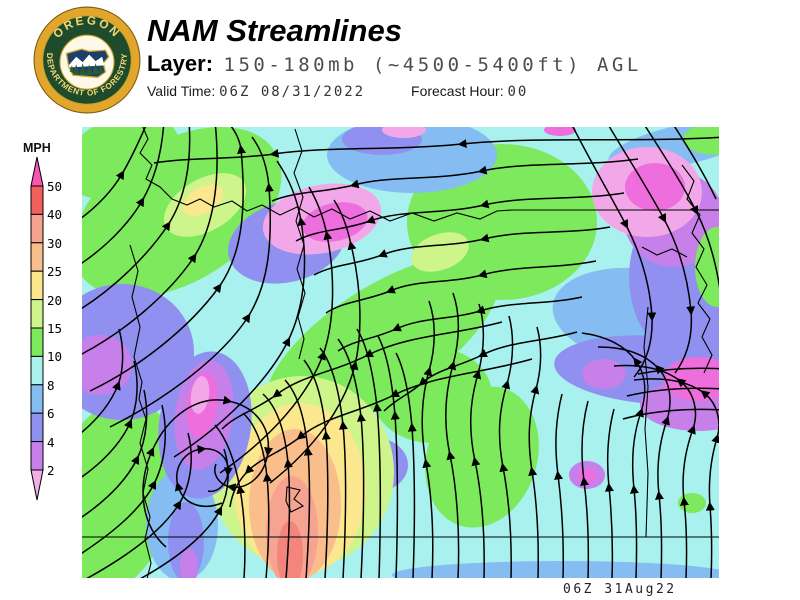 The height and width of the screenshot is (600, 800). I want to click on legend-colorbar, so click(37, 328).